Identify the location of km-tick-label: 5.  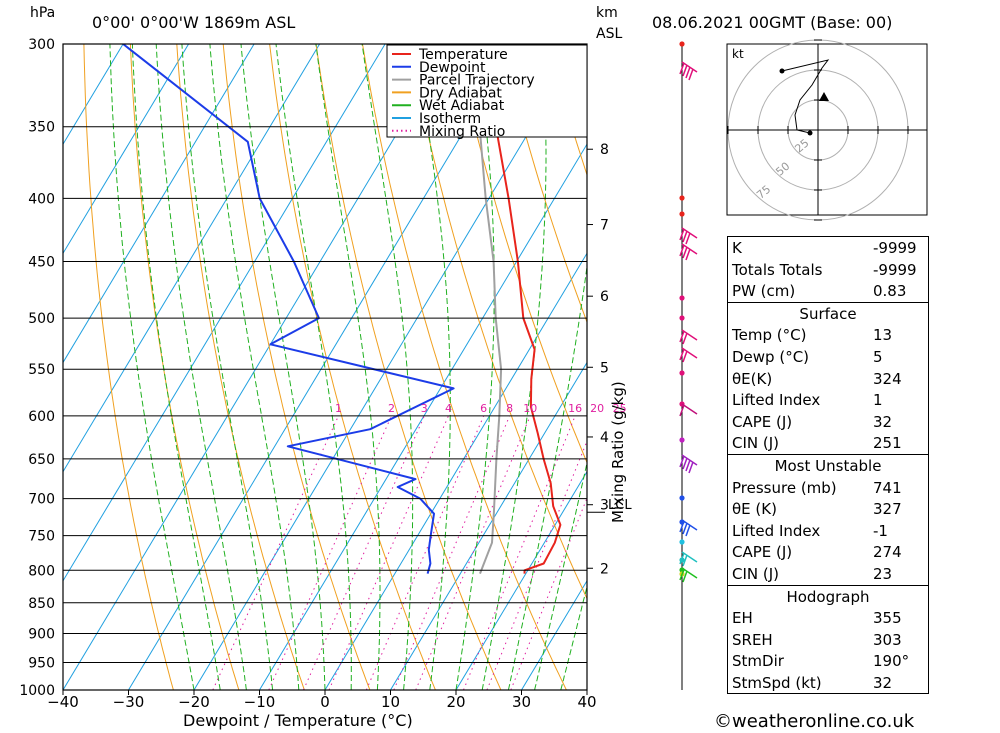
(604, 368).